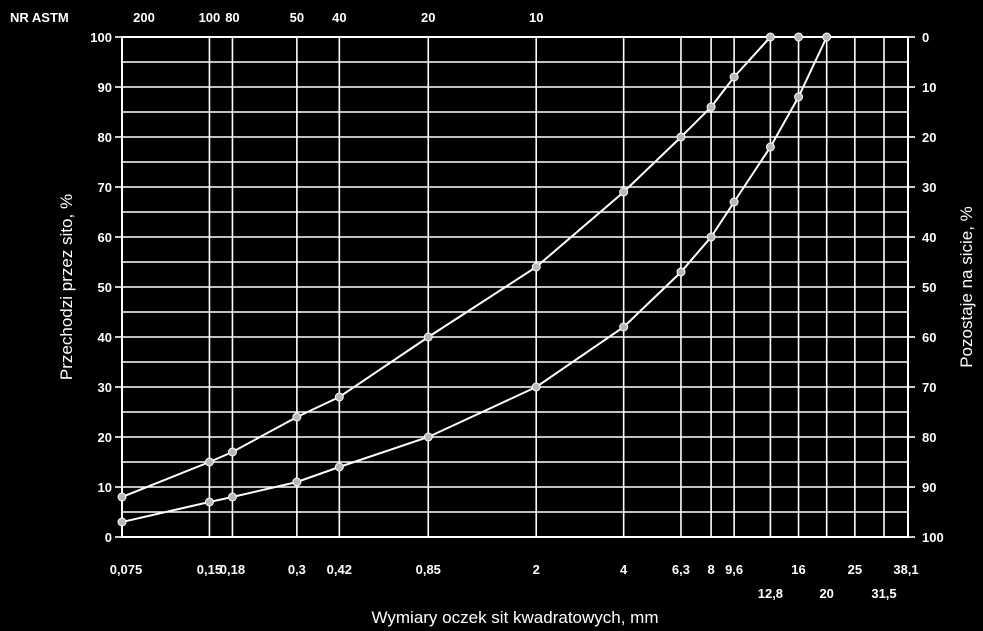 The height and width of the screenshot is (631, 983). What do you see at coordinates (929, 187) in the screenshot?
I see `right-tick-label: 30` at bounding box center [929, 187].